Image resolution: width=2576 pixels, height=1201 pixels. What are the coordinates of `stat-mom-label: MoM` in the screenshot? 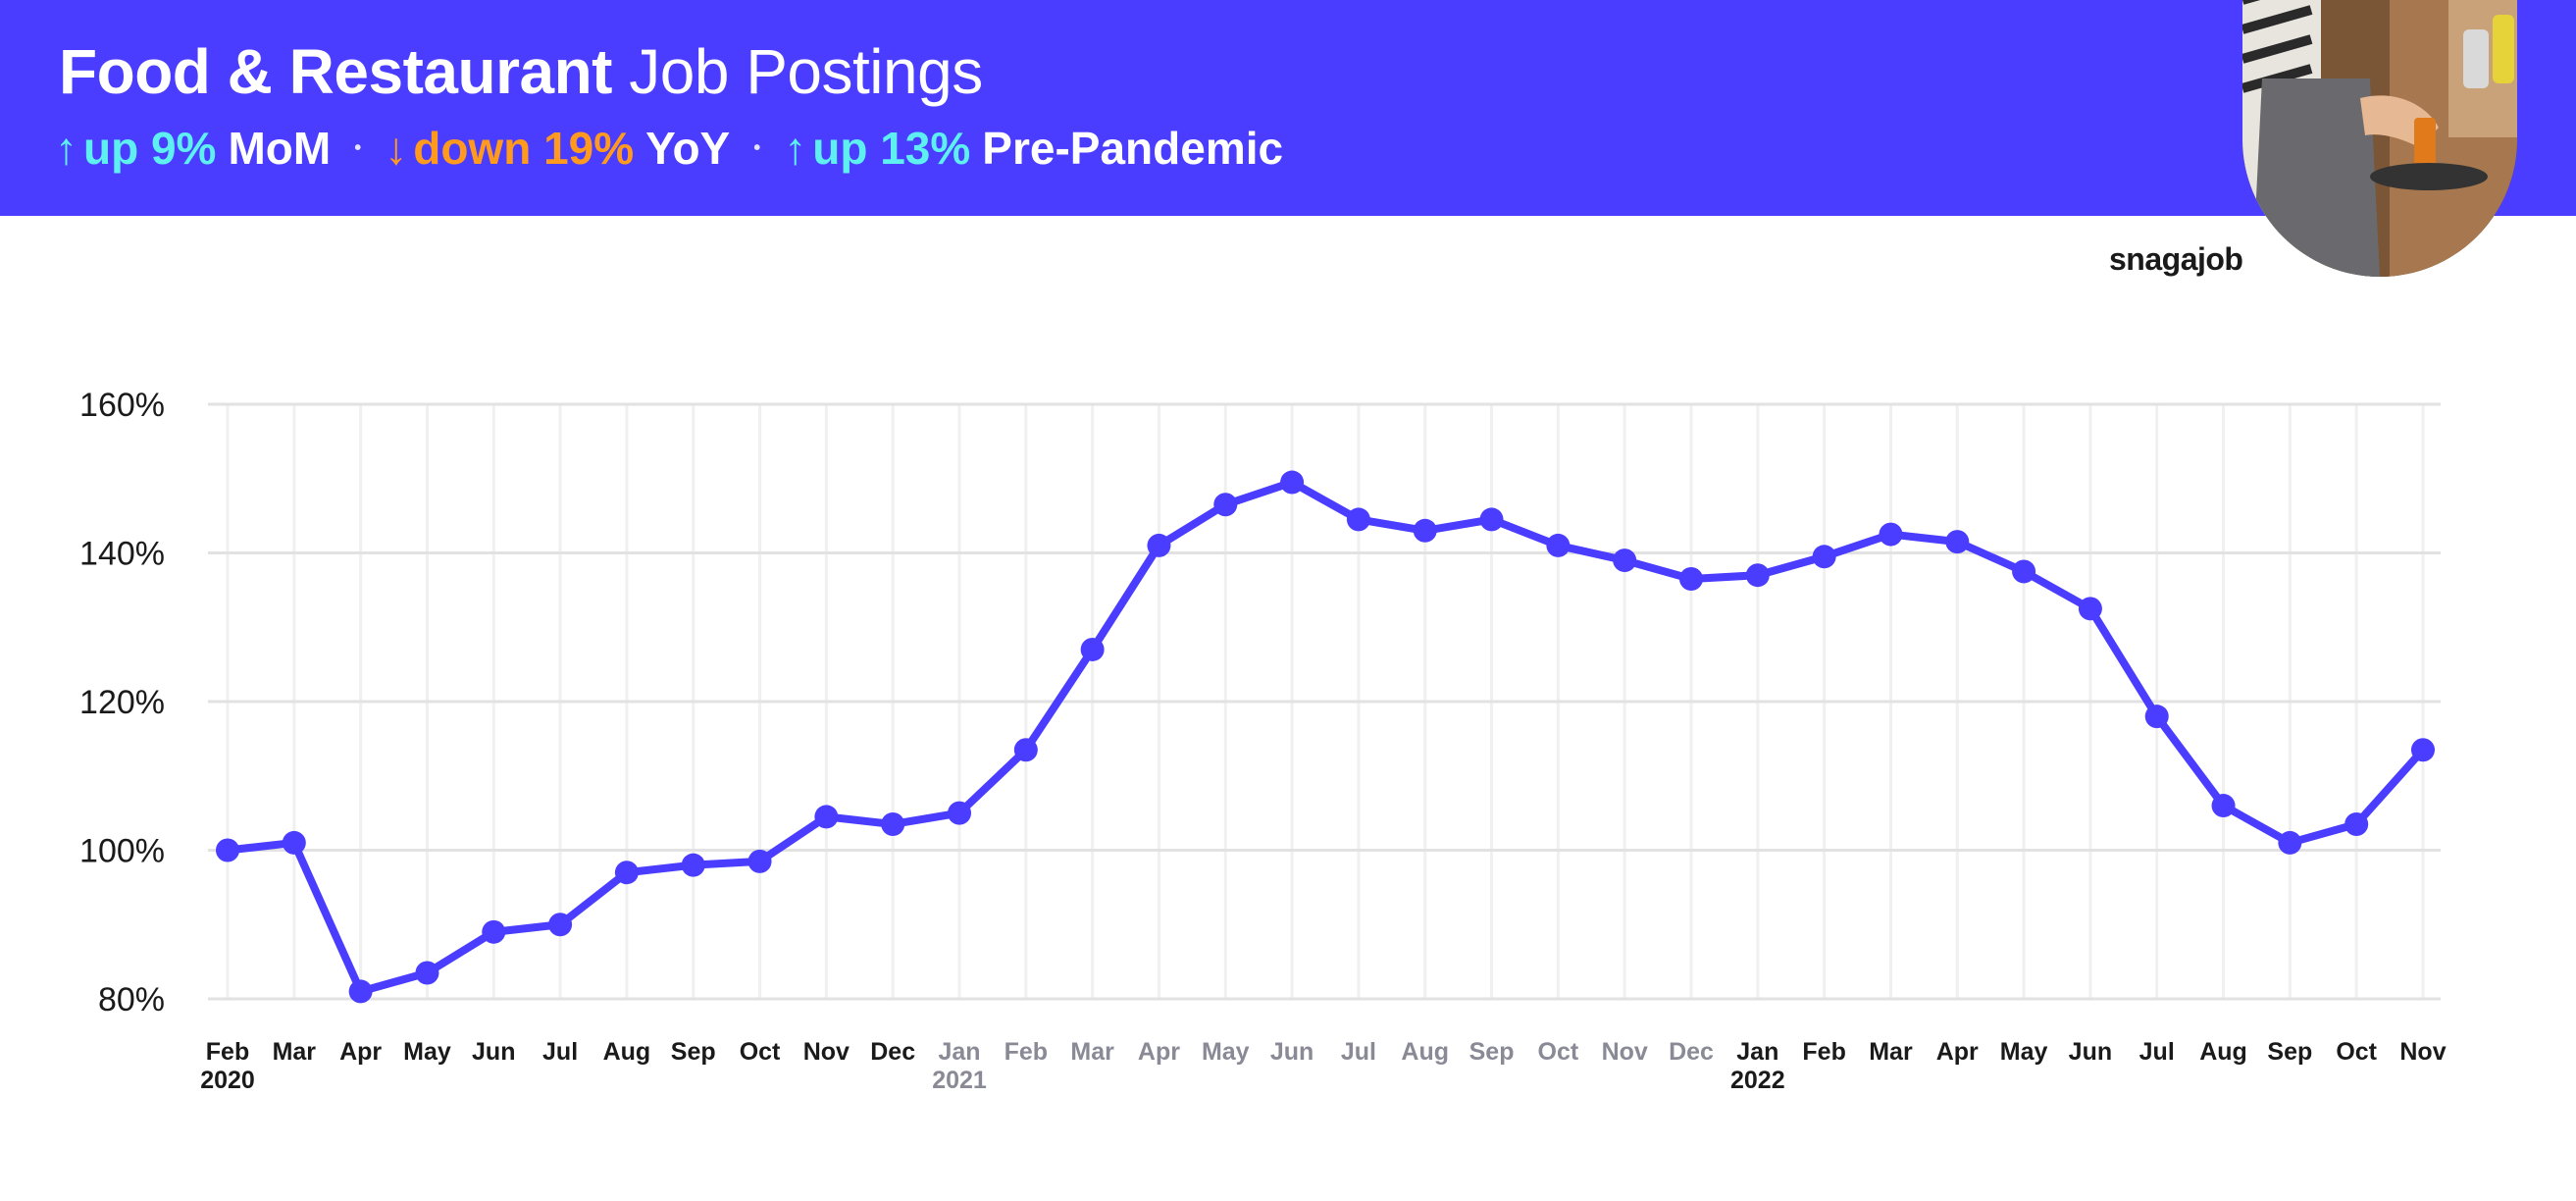 It's located at (280, 148).